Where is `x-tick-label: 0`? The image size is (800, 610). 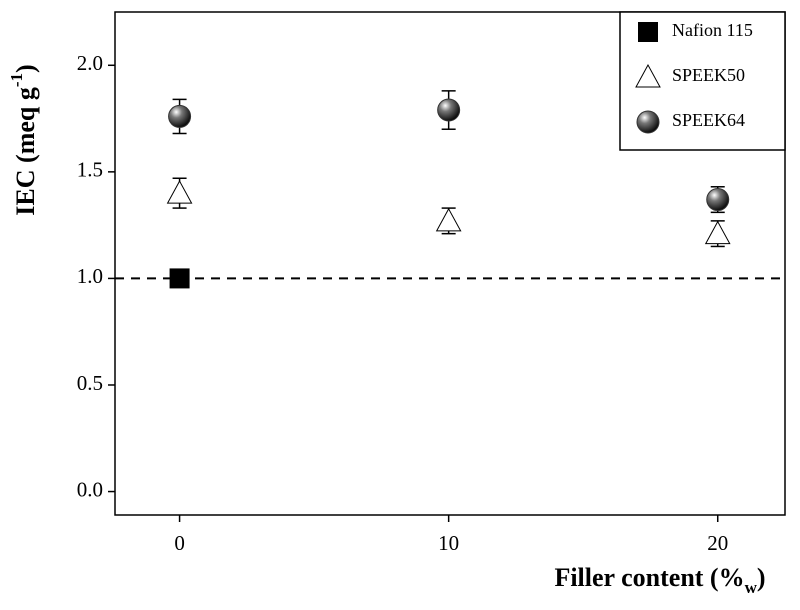 x-tick-label: 0 is located at coordinates (179, 543).